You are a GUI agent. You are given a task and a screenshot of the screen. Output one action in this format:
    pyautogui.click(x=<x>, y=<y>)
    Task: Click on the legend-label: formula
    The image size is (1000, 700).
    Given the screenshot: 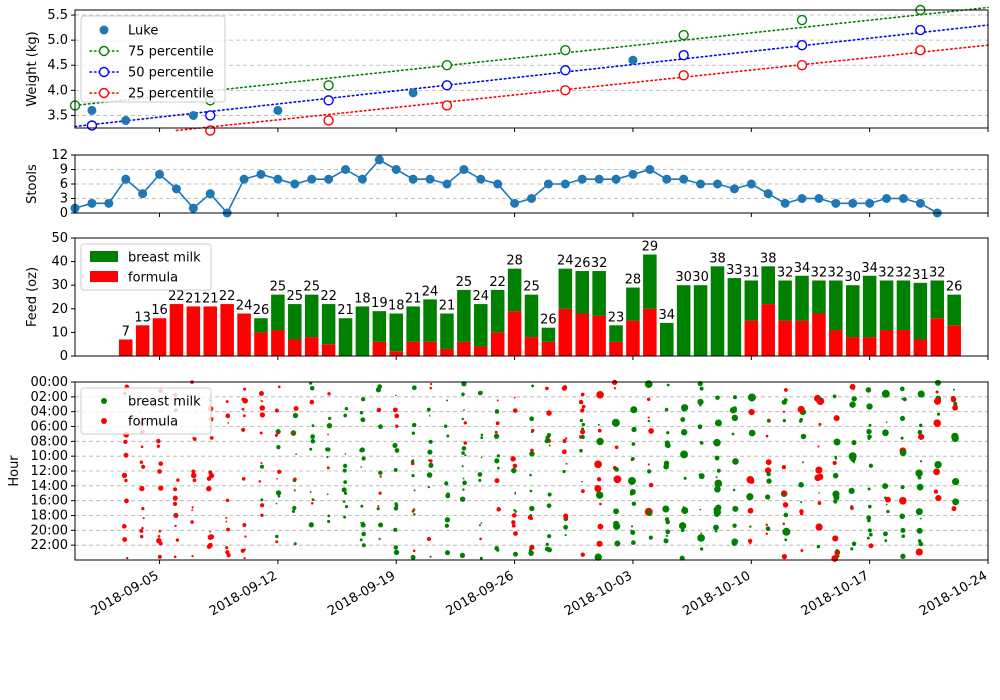 What is the action you would take?
    pyautogui.click(x=153, y=422)
    